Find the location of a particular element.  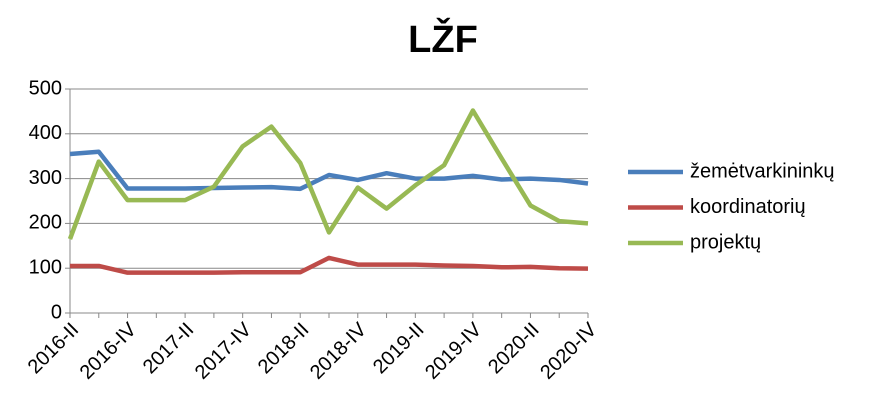

y-tick-label: 500 is located at coordinates (45, 88).